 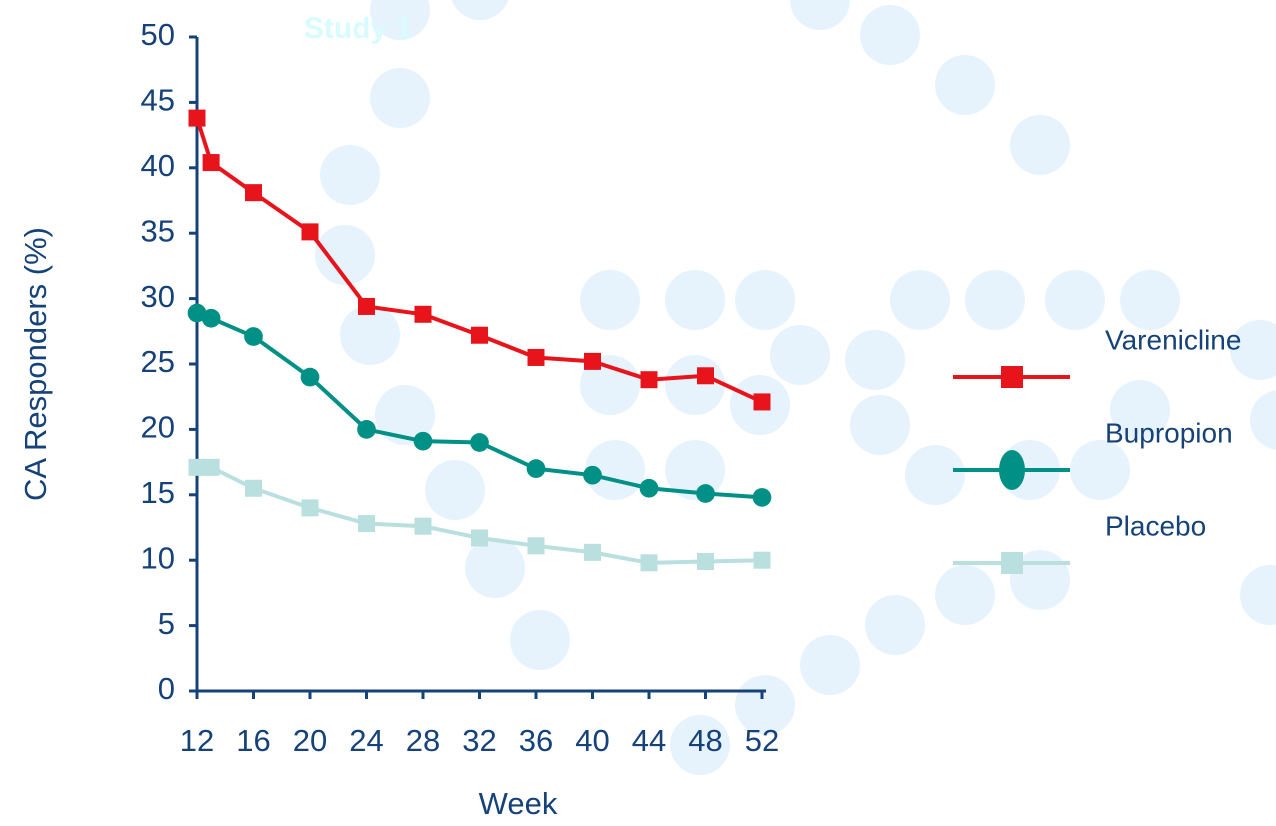 I want to click on y-tick-label: 35, so click(x=158, y=230).